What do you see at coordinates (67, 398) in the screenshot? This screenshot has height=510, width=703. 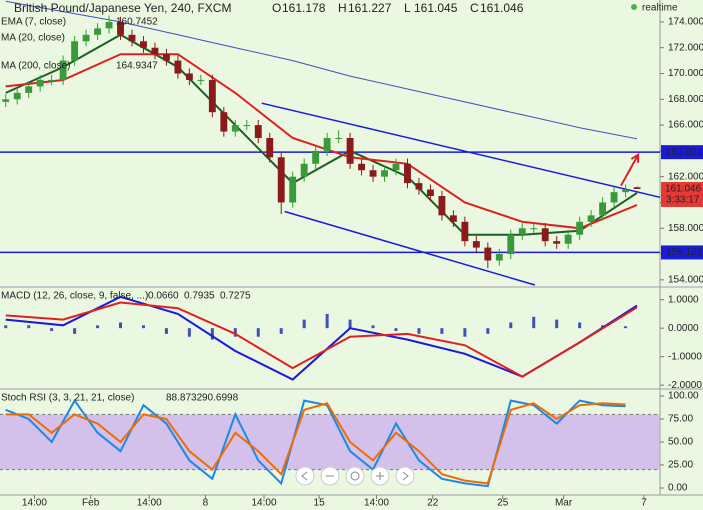 I see `indicator-title: Stoch RSI (3, 3, 21, 21, close)` at bounding box center [67, 398].